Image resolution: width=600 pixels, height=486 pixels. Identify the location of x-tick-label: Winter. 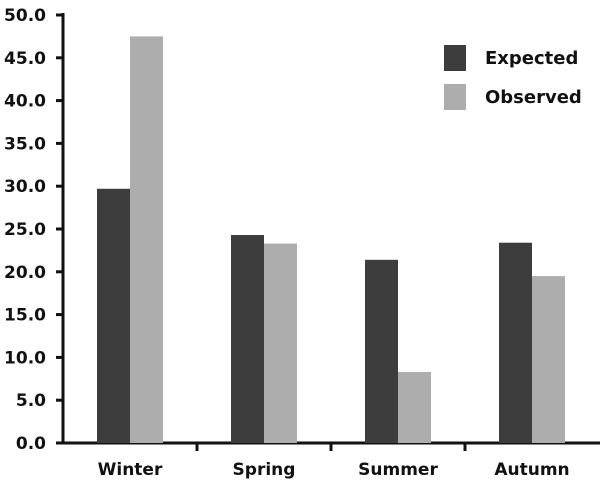
(130, 470).